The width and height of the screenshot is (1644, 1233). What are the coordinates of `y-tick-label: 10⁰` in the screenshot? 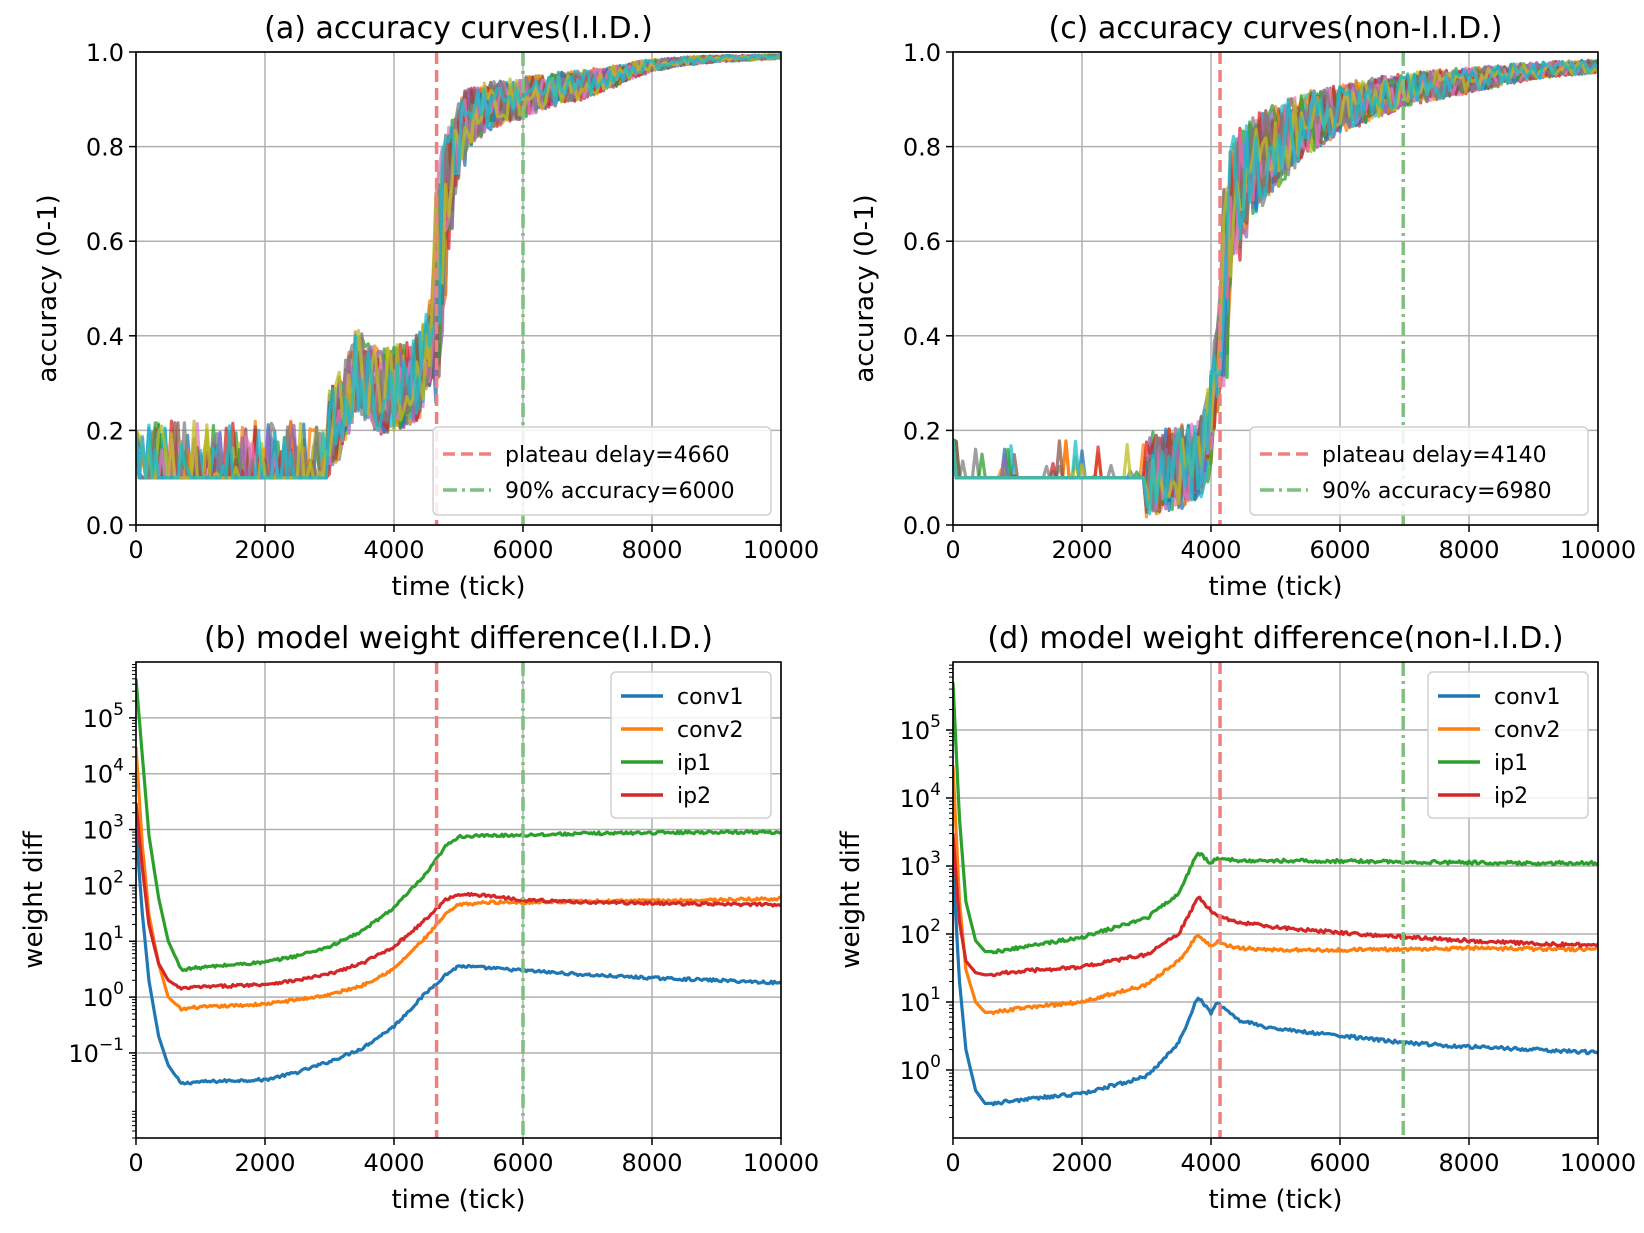 It's located at (920, 1068).